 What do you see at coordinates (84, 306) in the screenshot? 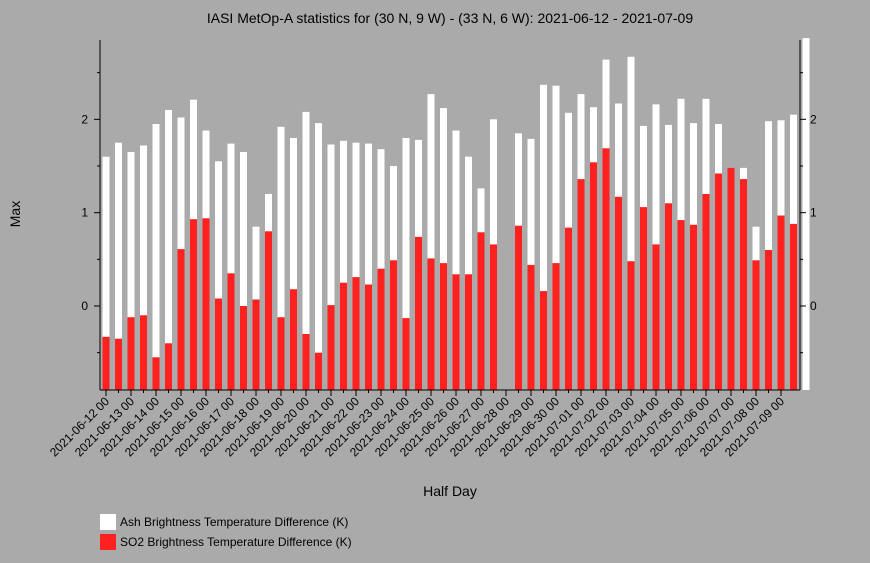
I see `y-tick-label-left: 0` at bounding box center [84, 306].